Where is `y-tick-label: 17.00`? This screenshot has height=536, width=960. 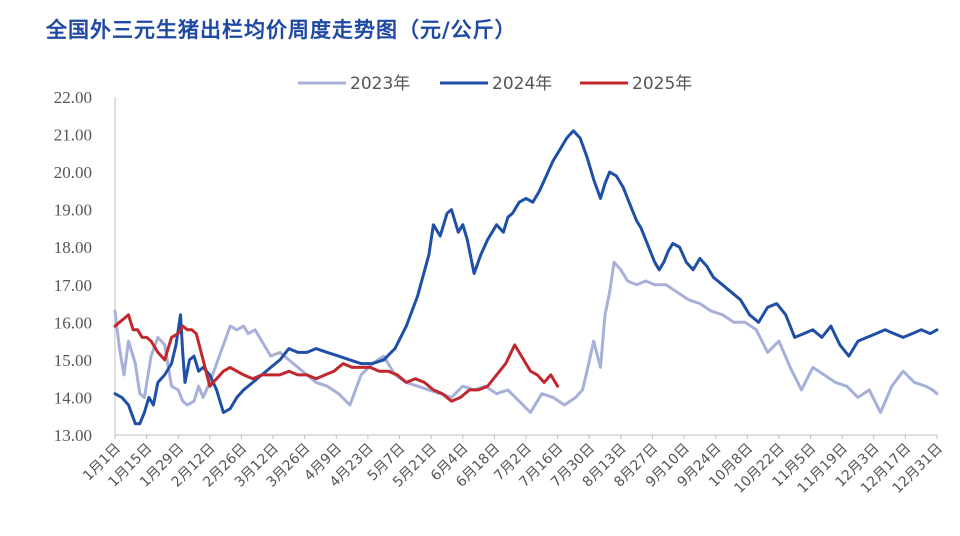 y-tick-label: 17.00 is located at coordinates (73, 285).